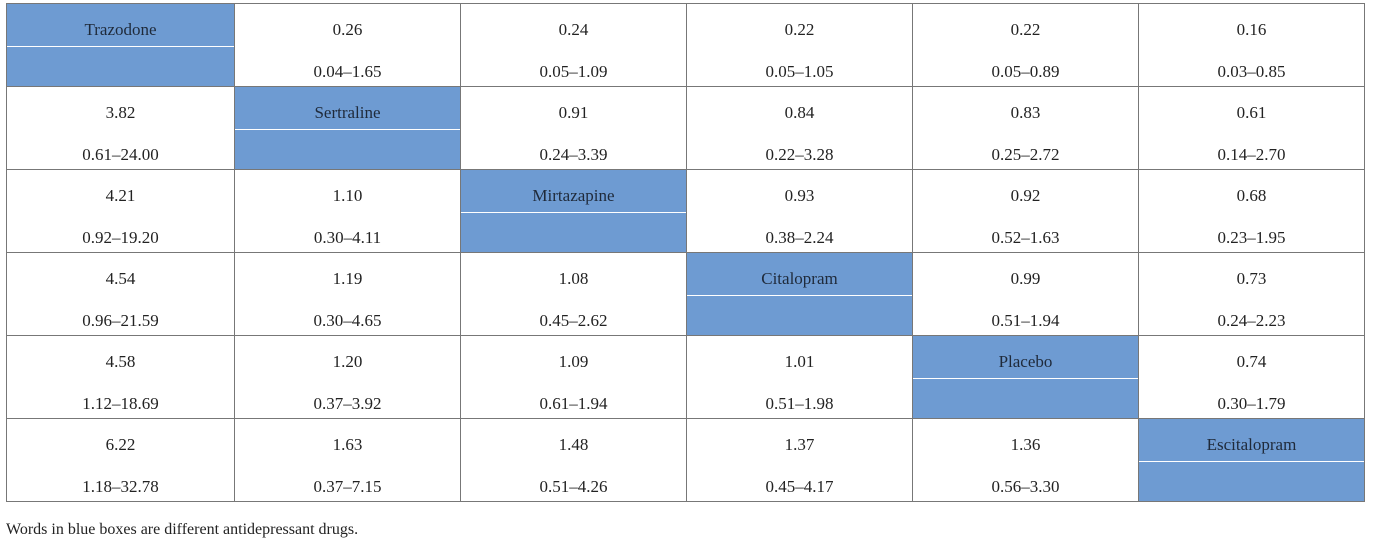 The height and width of the screenshot is (547, 1375). What do you see at coordinates (1025, 486) in the screenshot?
I see `confidence-interval: 0.56–3.30` at bounding box center [1025, 486].